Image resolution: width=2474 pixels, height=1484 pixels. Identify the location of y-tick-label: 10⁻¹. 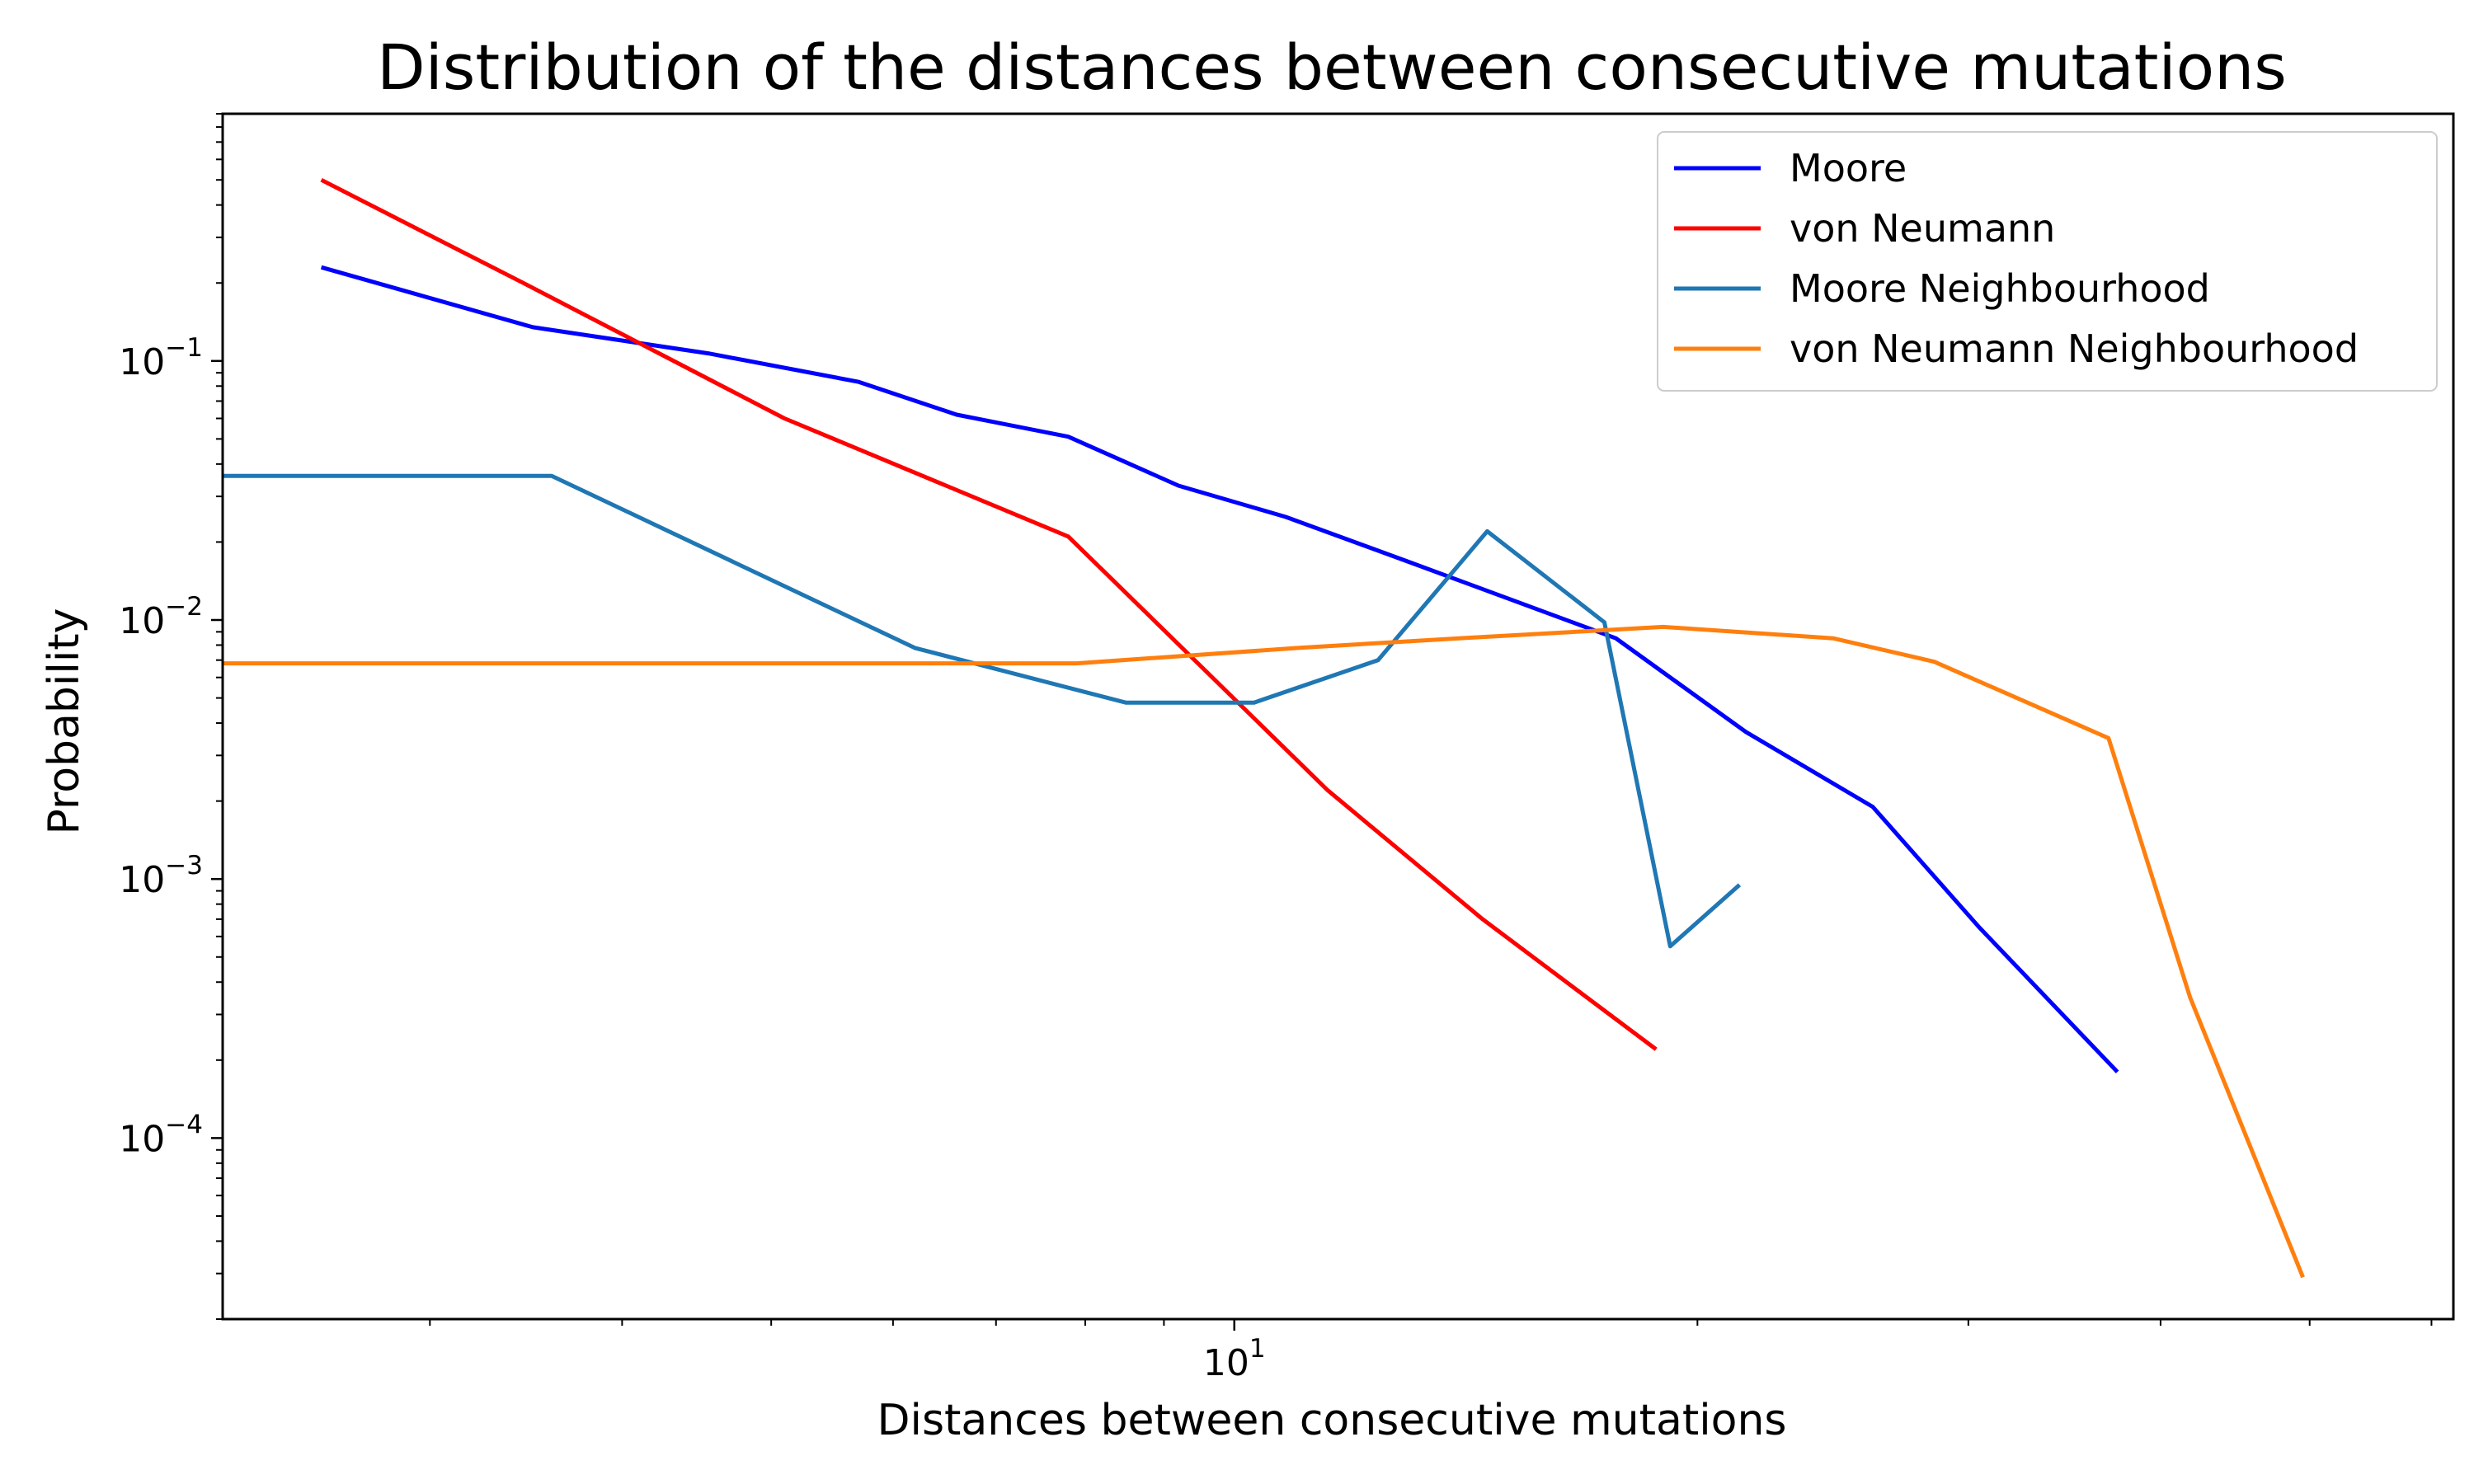
(161, 358).